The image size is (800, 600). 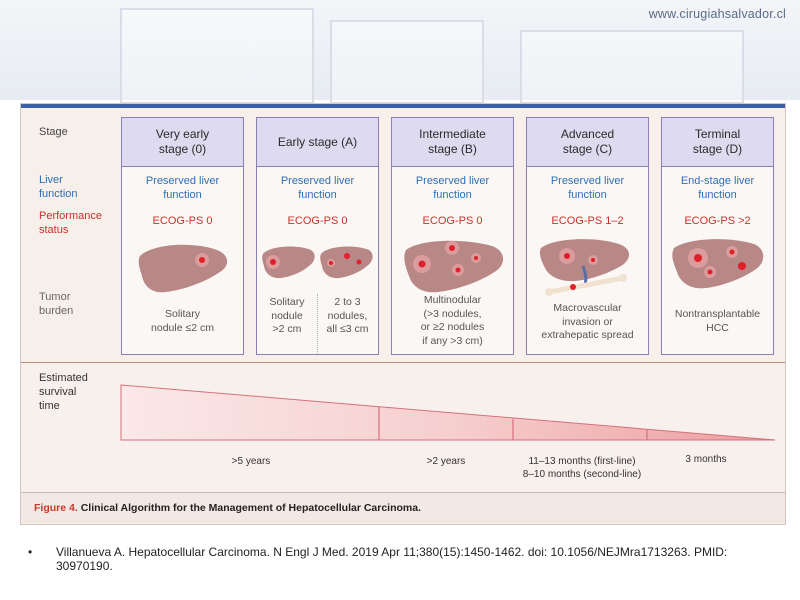 What do you see at coordinates (56, 304) in the screenshot?
I see `row-label-tumor-burden: Tumor burden` at bounding box center [56, 304].